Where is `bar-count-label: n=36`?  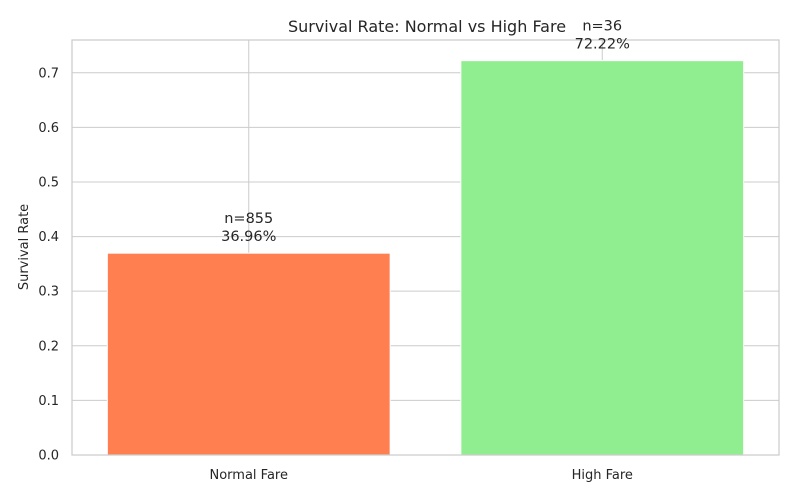 bar-count-label: n=36 is located at coordinates (602, 27).